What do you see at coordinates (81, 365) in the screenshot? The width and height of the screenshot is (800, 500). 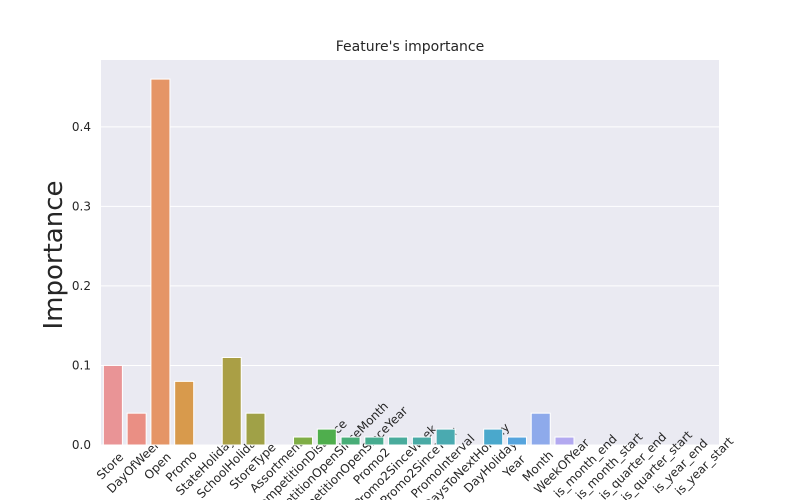 I see `y-tick-label: 0.1` at bounding box center [81, 365].